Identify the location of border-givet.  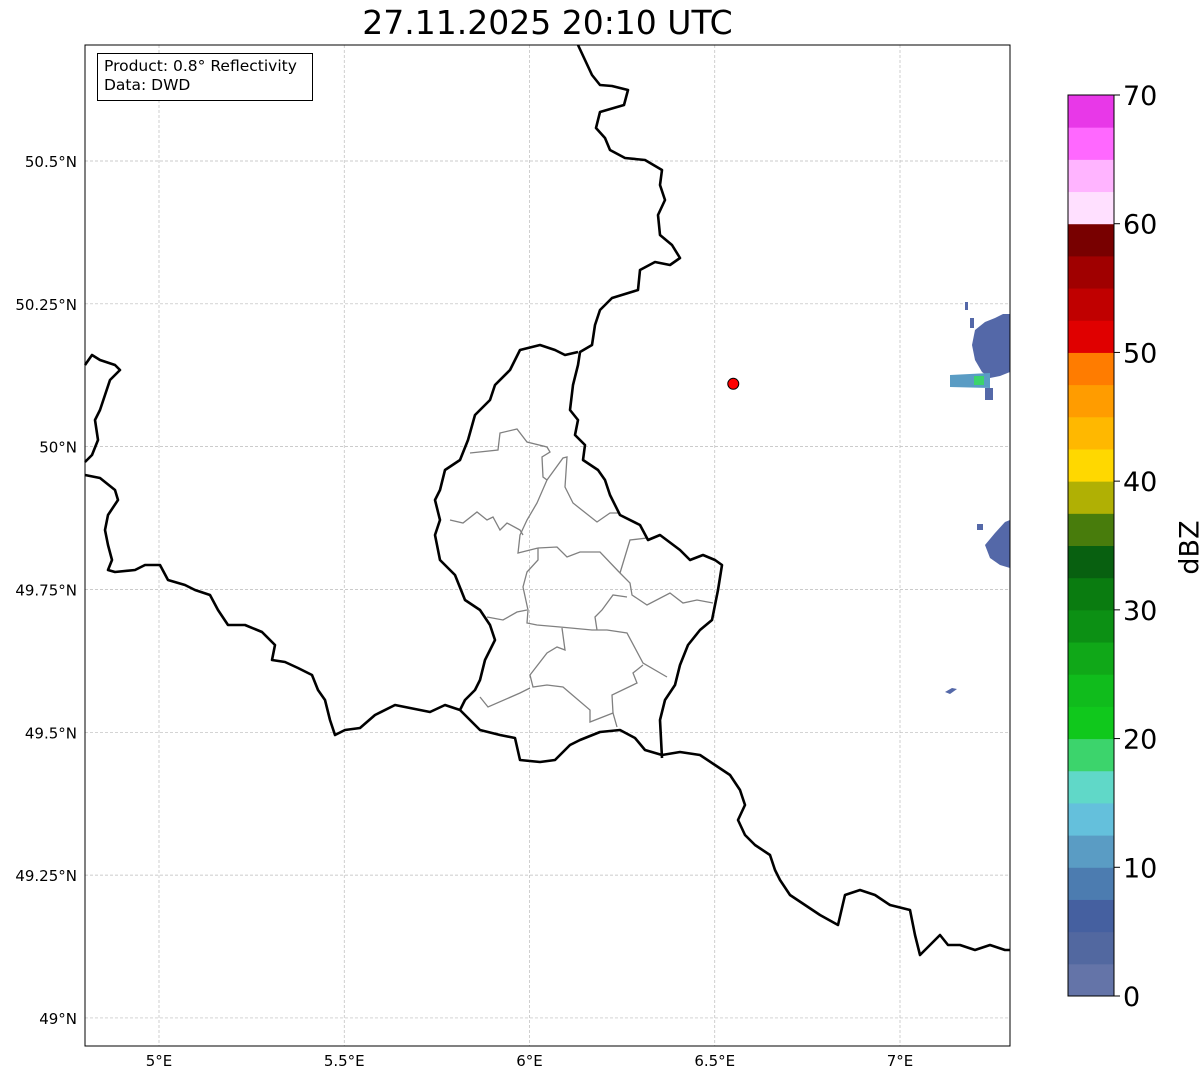
(102, 408).